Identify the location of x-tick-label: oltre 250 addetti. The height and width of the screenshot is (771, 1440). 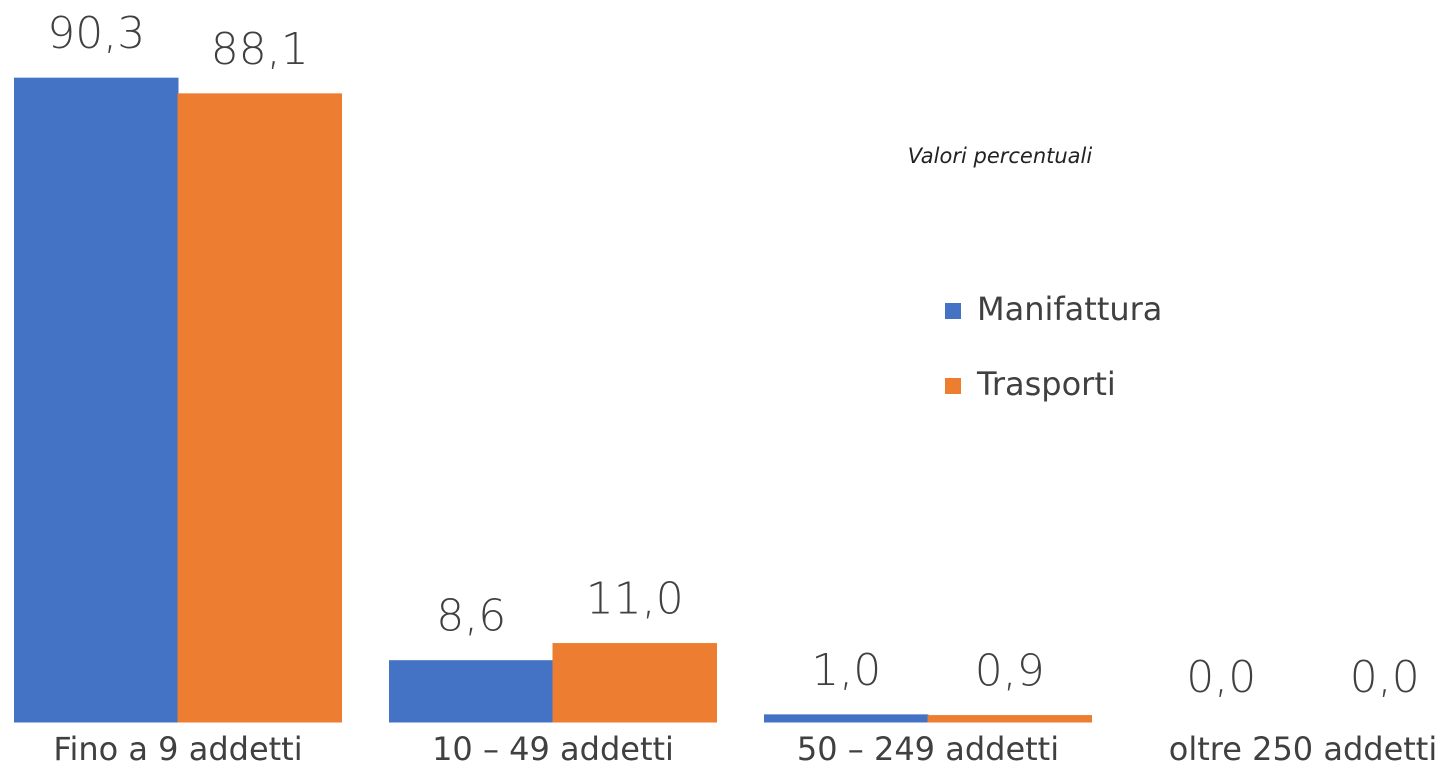
(1303, 749).